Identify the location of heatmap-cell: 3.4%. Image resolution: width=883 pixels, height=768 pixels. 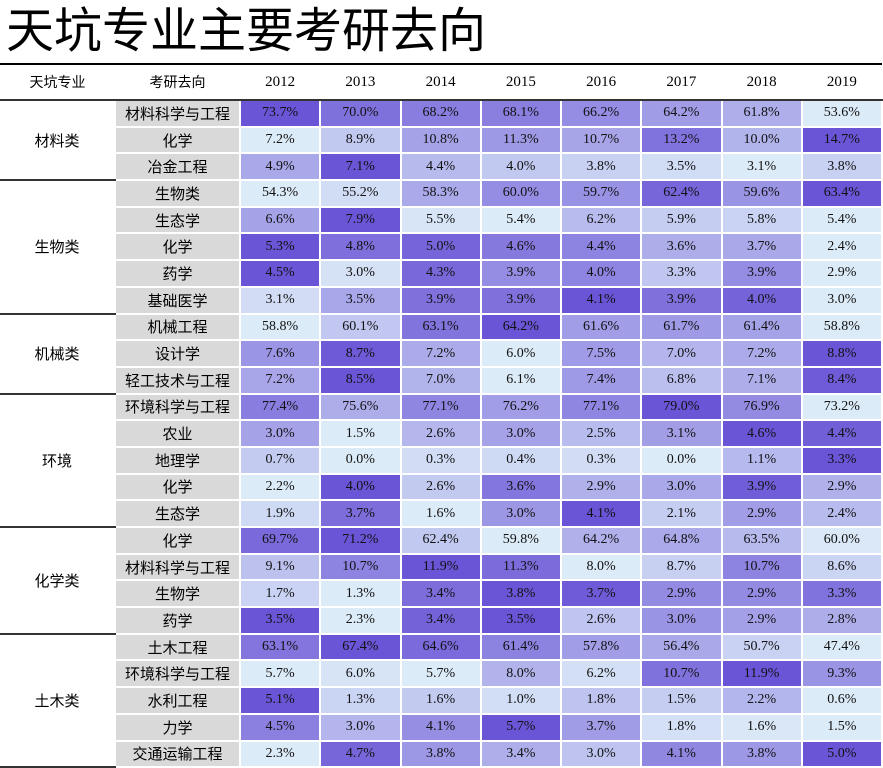
(521, 753).